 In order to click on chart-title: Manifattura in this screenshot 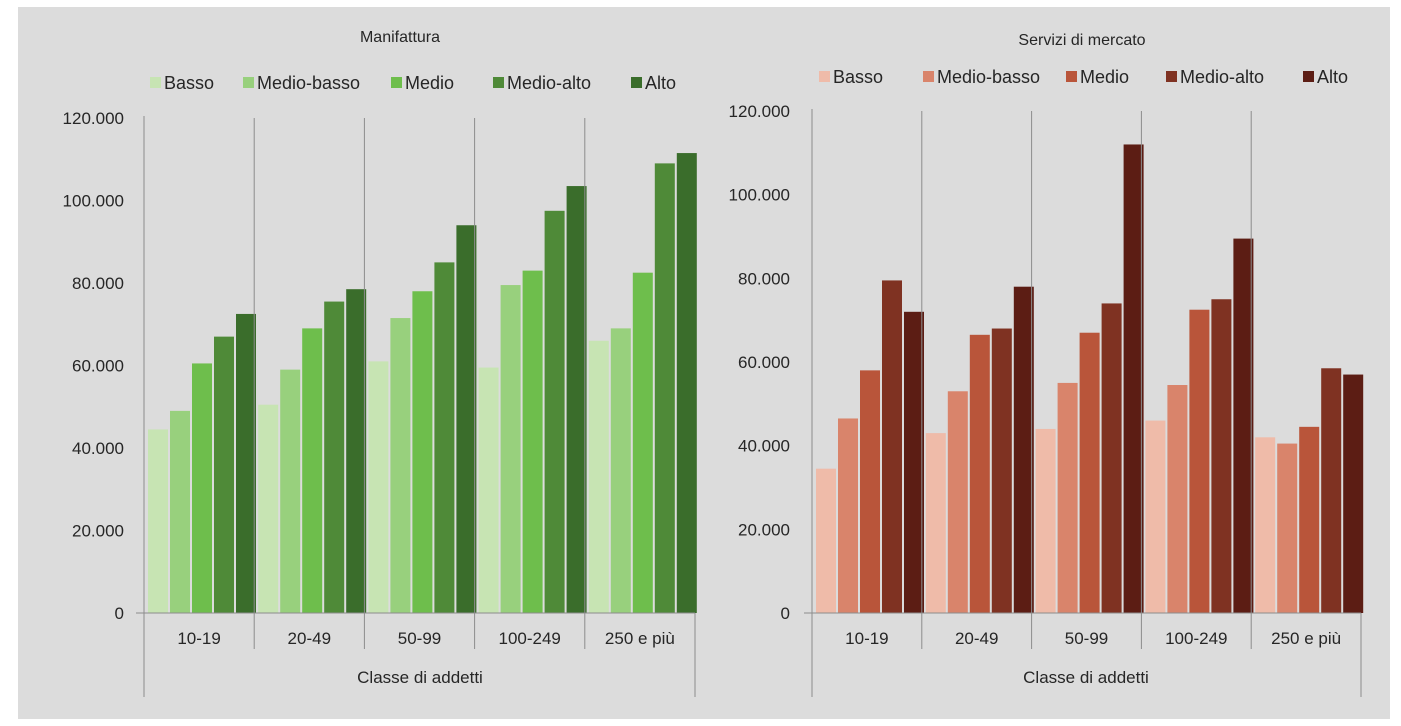, I will do `click(400, 37)`.